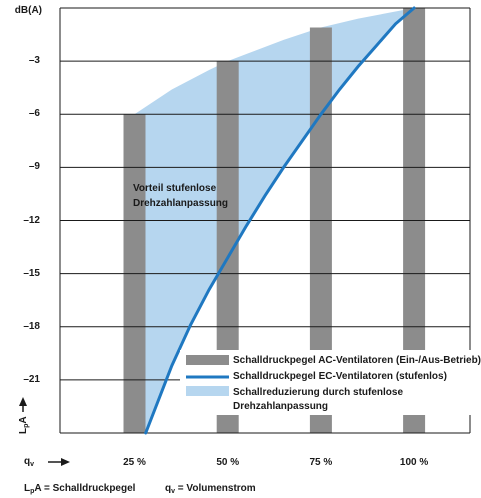 The height and width of the screenshot is (498, 481). What do you see at coordinates (173, 491) in the screenshot?
I see `footer-qv-v: v` at bounding box center [173, 491].